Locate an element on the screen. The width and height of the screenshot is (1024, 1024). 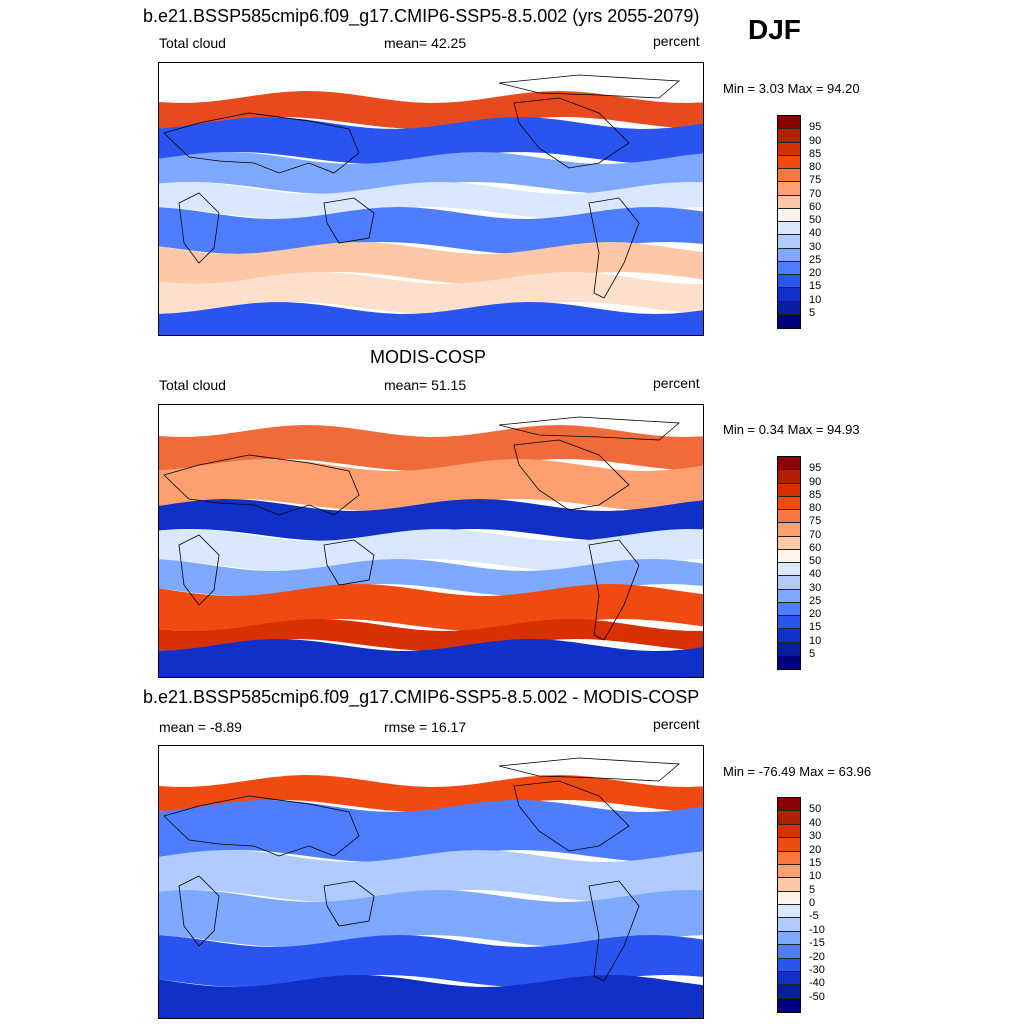
panel-2-min-max: Min = 0.34 Max = 94.93 is located at coordinates (791, 429).